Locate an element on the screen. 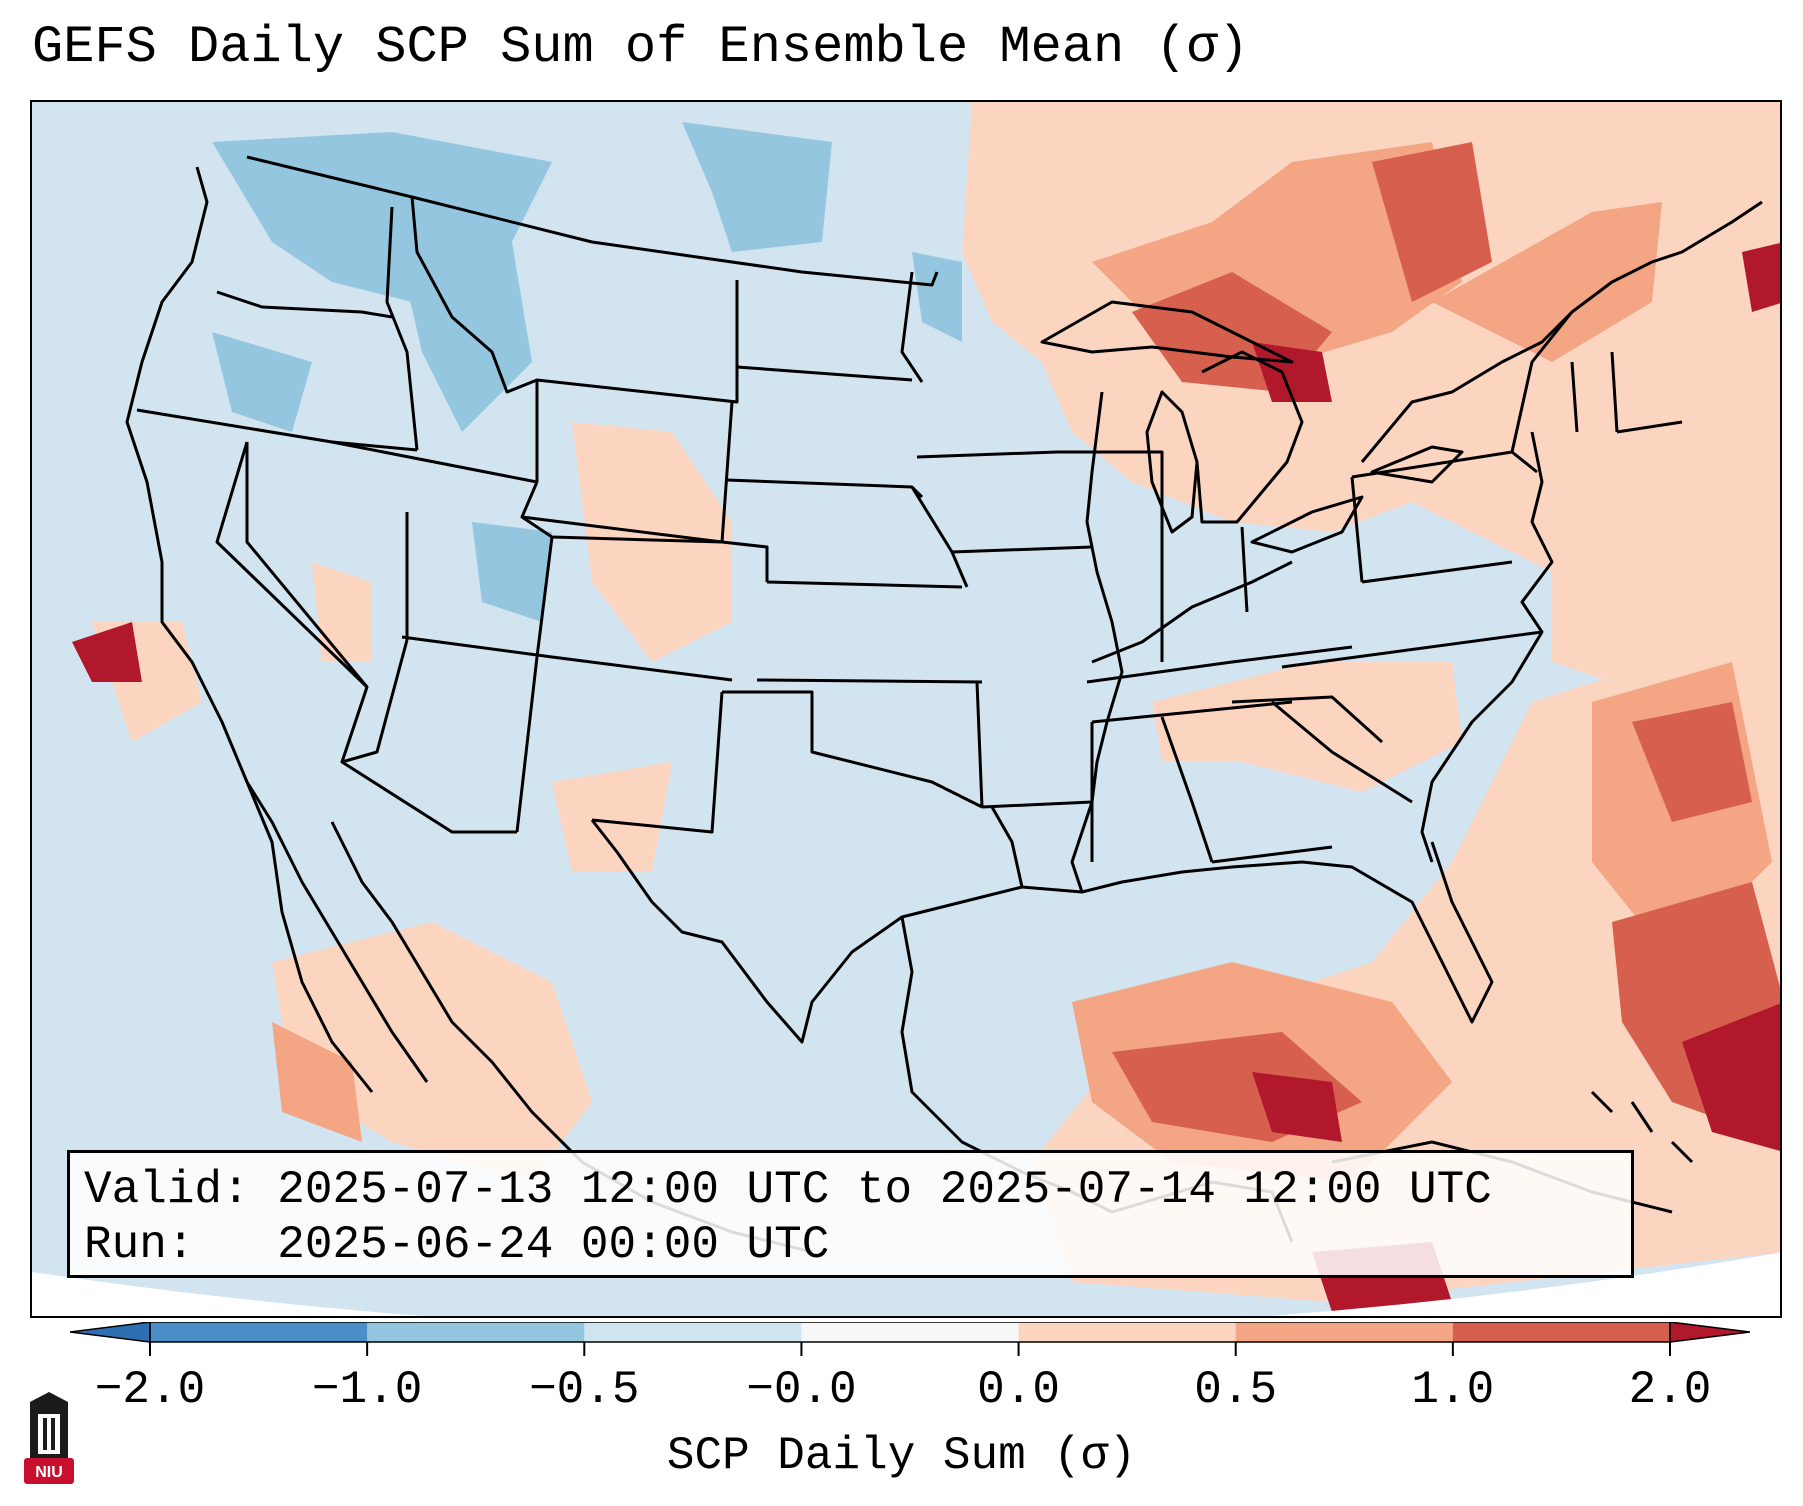  co-nm-line is located at coordinates (527, 744).